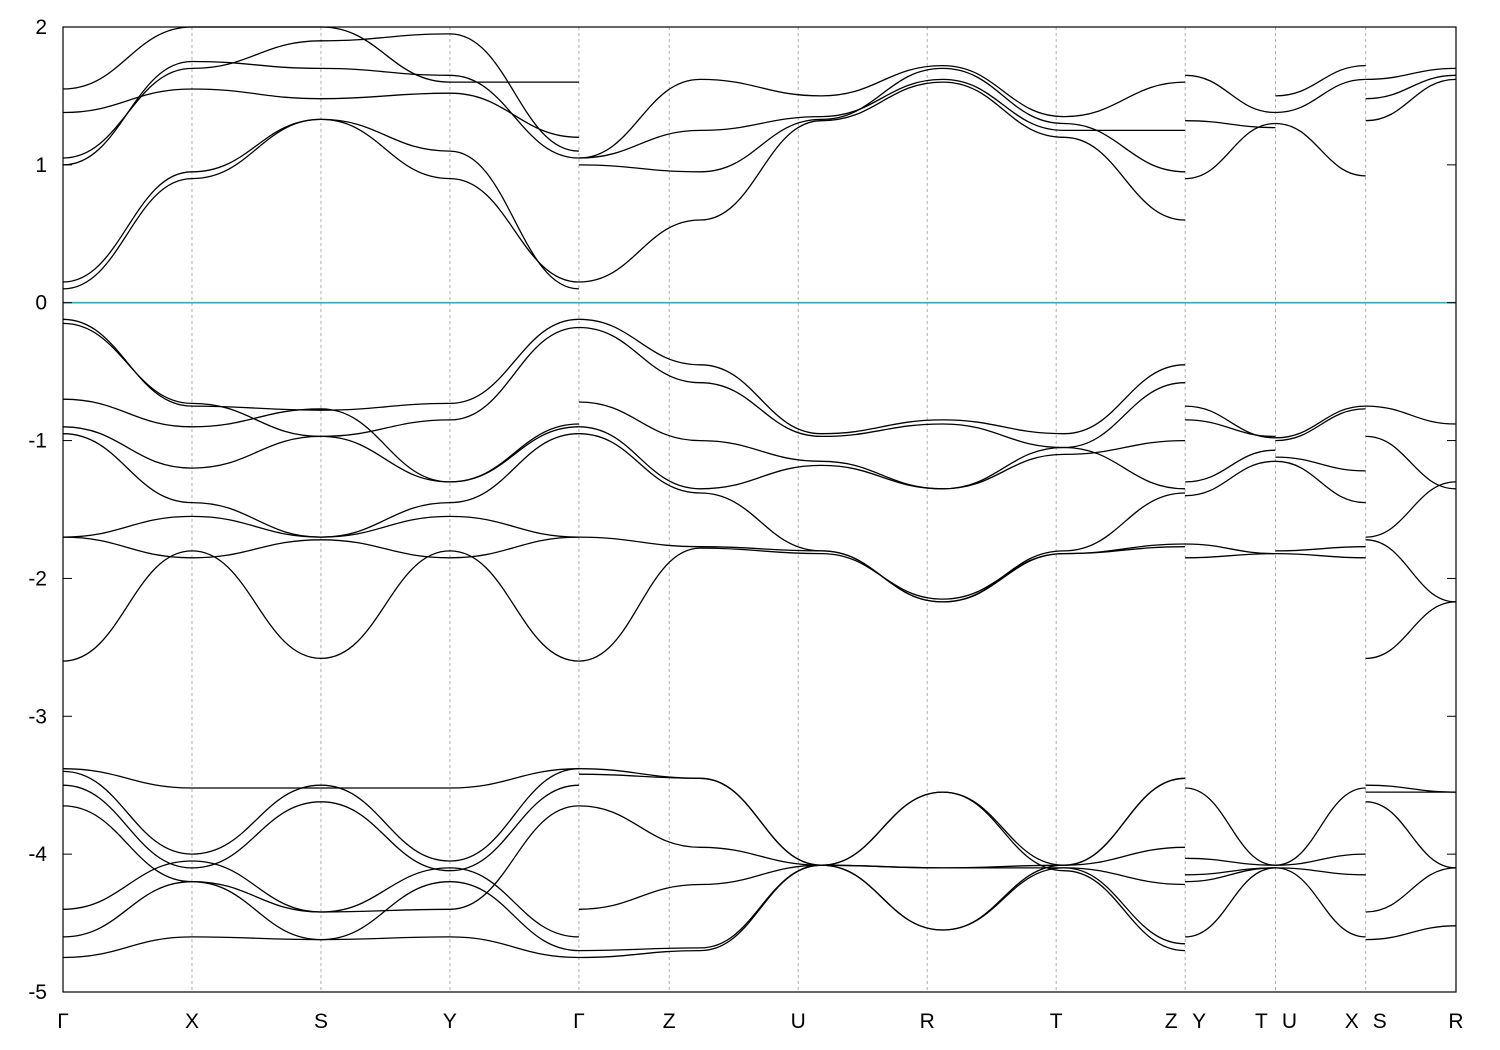 The image size is (1500, 1050). Describe the element at coordinates (37, 854) in the screenshot. I see `y-tick-label: -4` at that location.